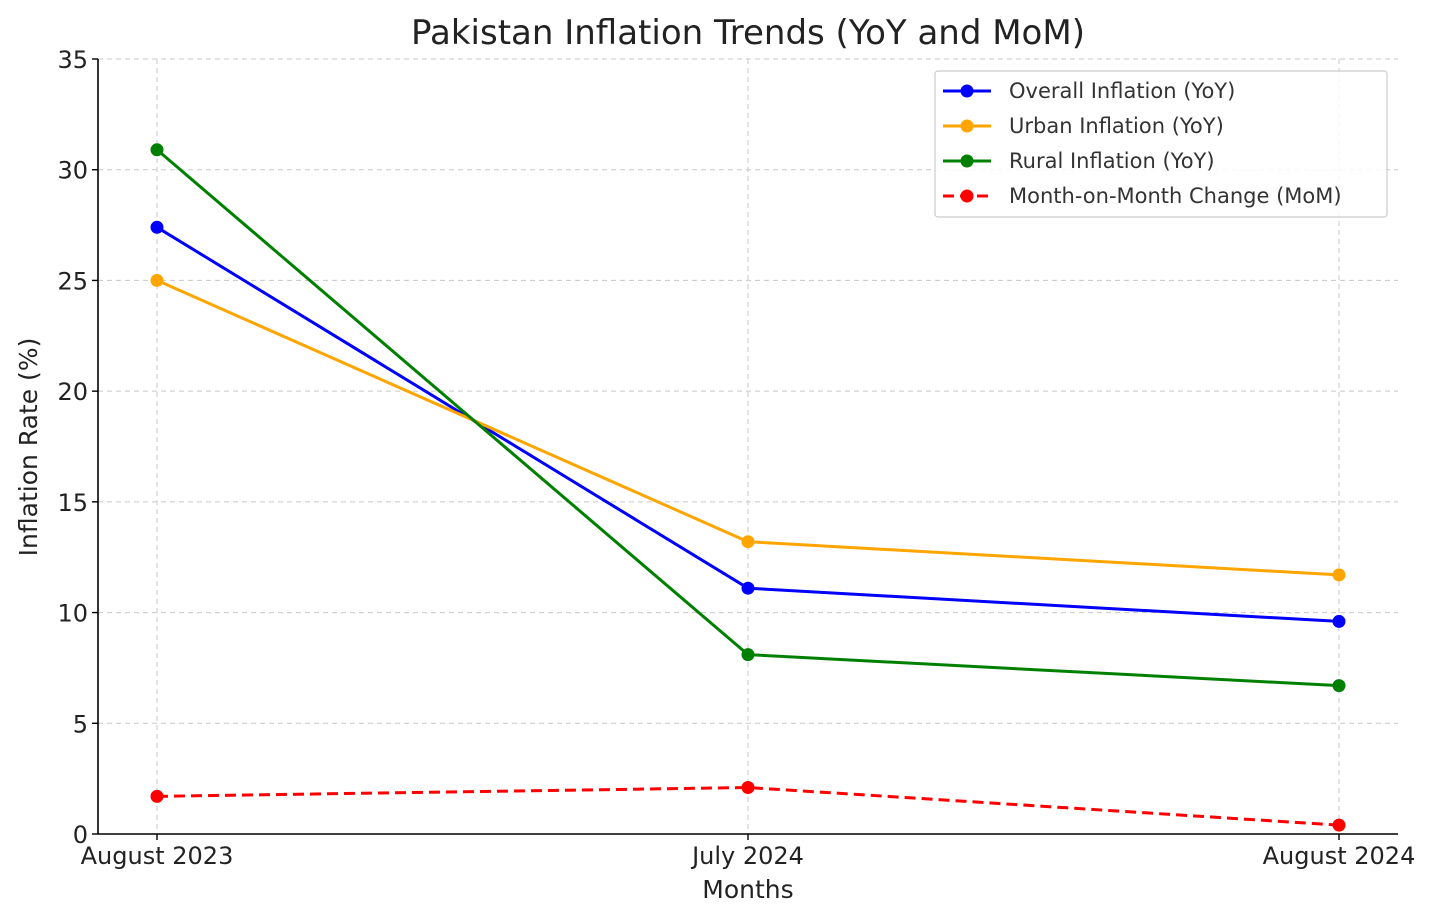 Image resolution: width=1440 pixels, height=904 pixels. Describe the element at coordinates (80, 724) in the screenshot. I see `y-tick-label: 5` at that location.